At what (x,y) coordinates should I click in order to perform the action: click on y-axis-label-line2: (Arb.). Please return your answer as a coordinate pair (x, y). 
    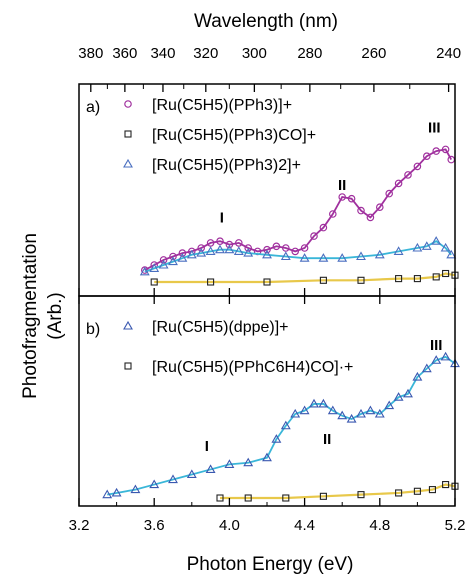
    Looking at the image, I should click on (55, 316).